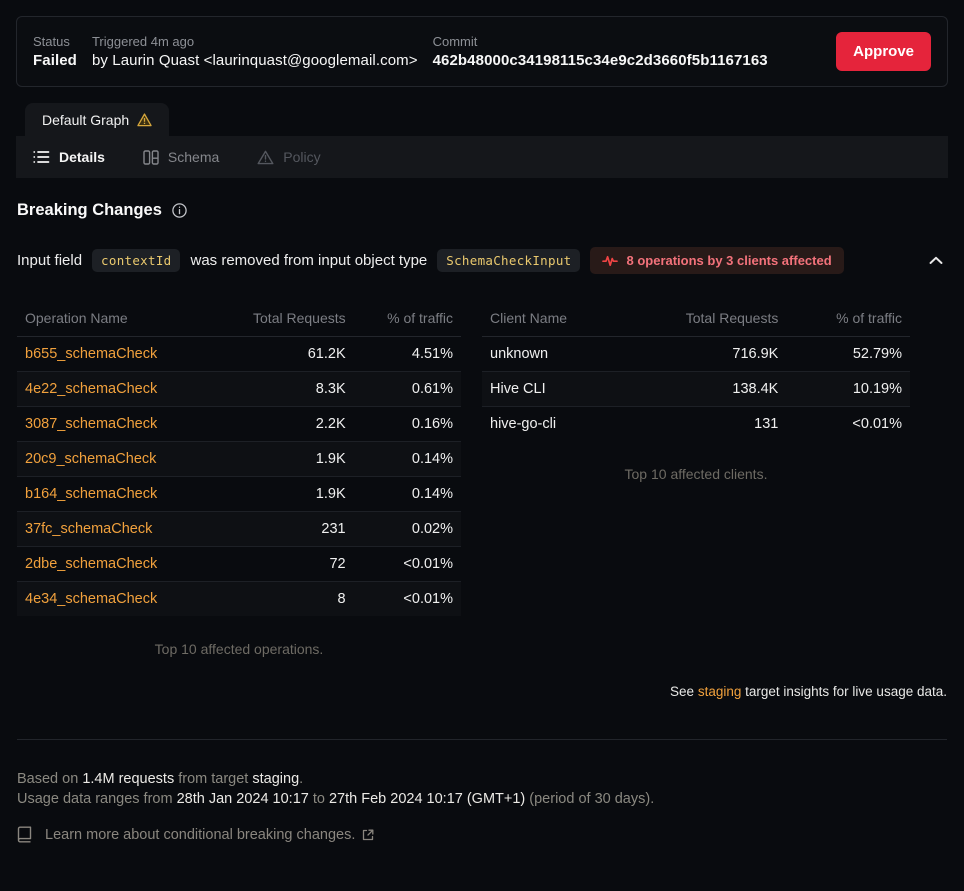 This screenshot has width=964, height=891. Describe the element at coordinates (91, 354) in the screenshot. I see `operation-link: b655_schemaCheck` at that location.